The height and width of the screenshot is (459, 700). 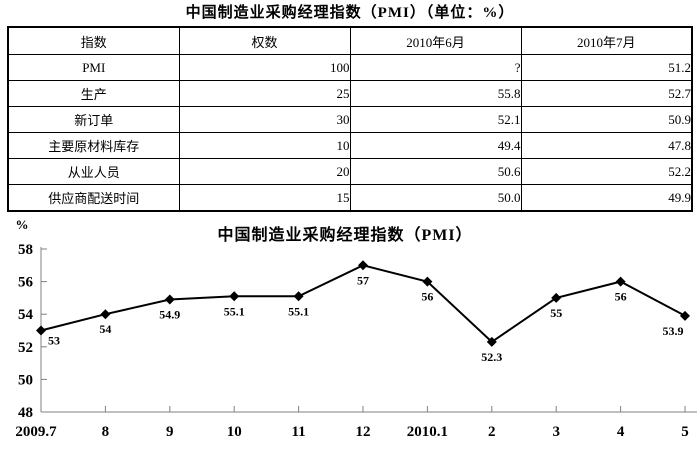 I want to click on value-cell: 30, so click(x=264, y=119).